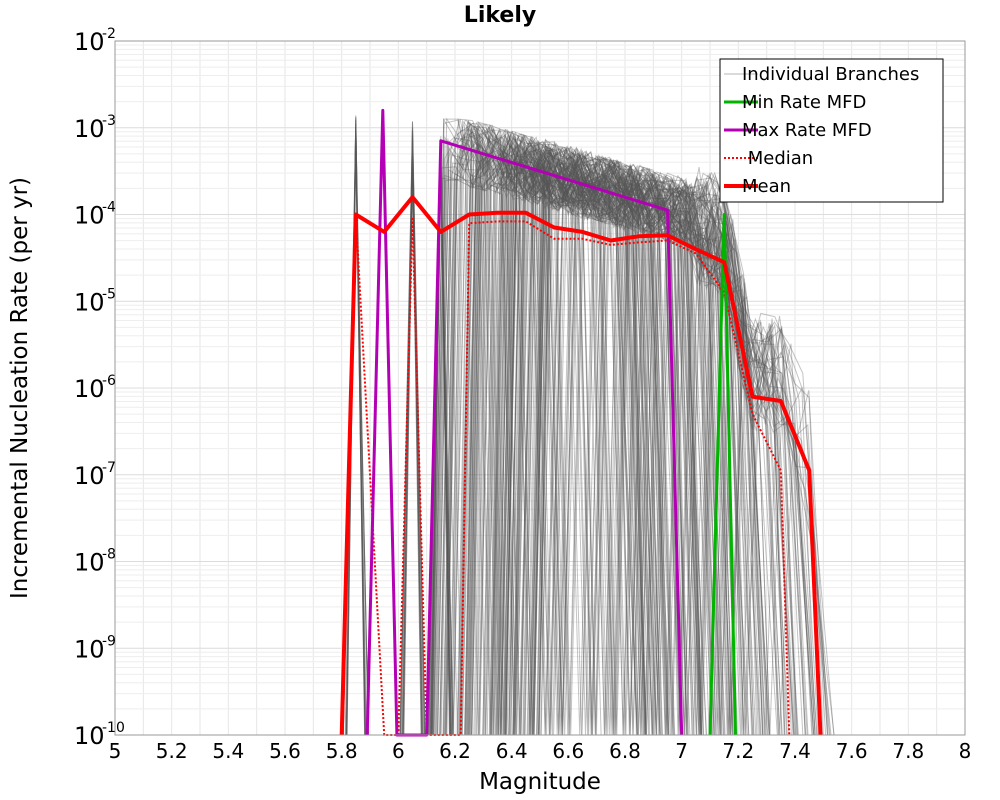 This screenshot has height=800, width=1000. What do you see at coordinates (852, 751) in the screenshot?
I see `x-tick-label: 7.6` at bounding box center [852, 751].